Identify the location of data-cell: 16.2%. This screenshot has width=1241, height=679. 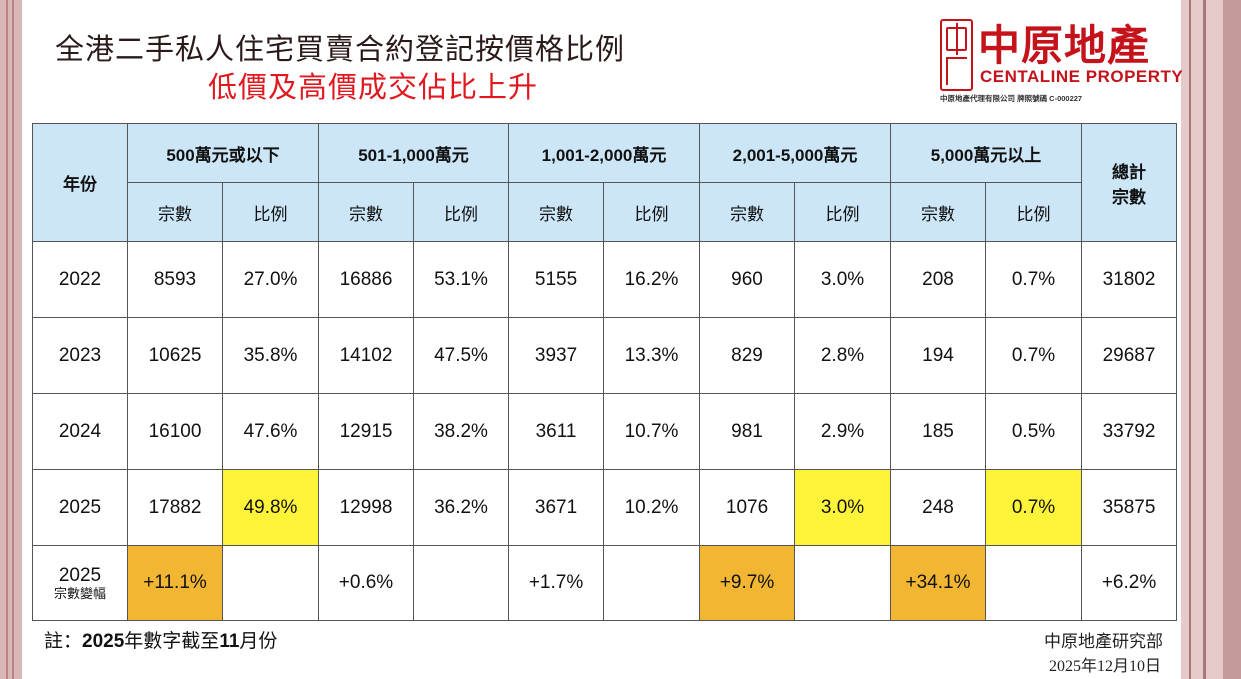
(652, 279).